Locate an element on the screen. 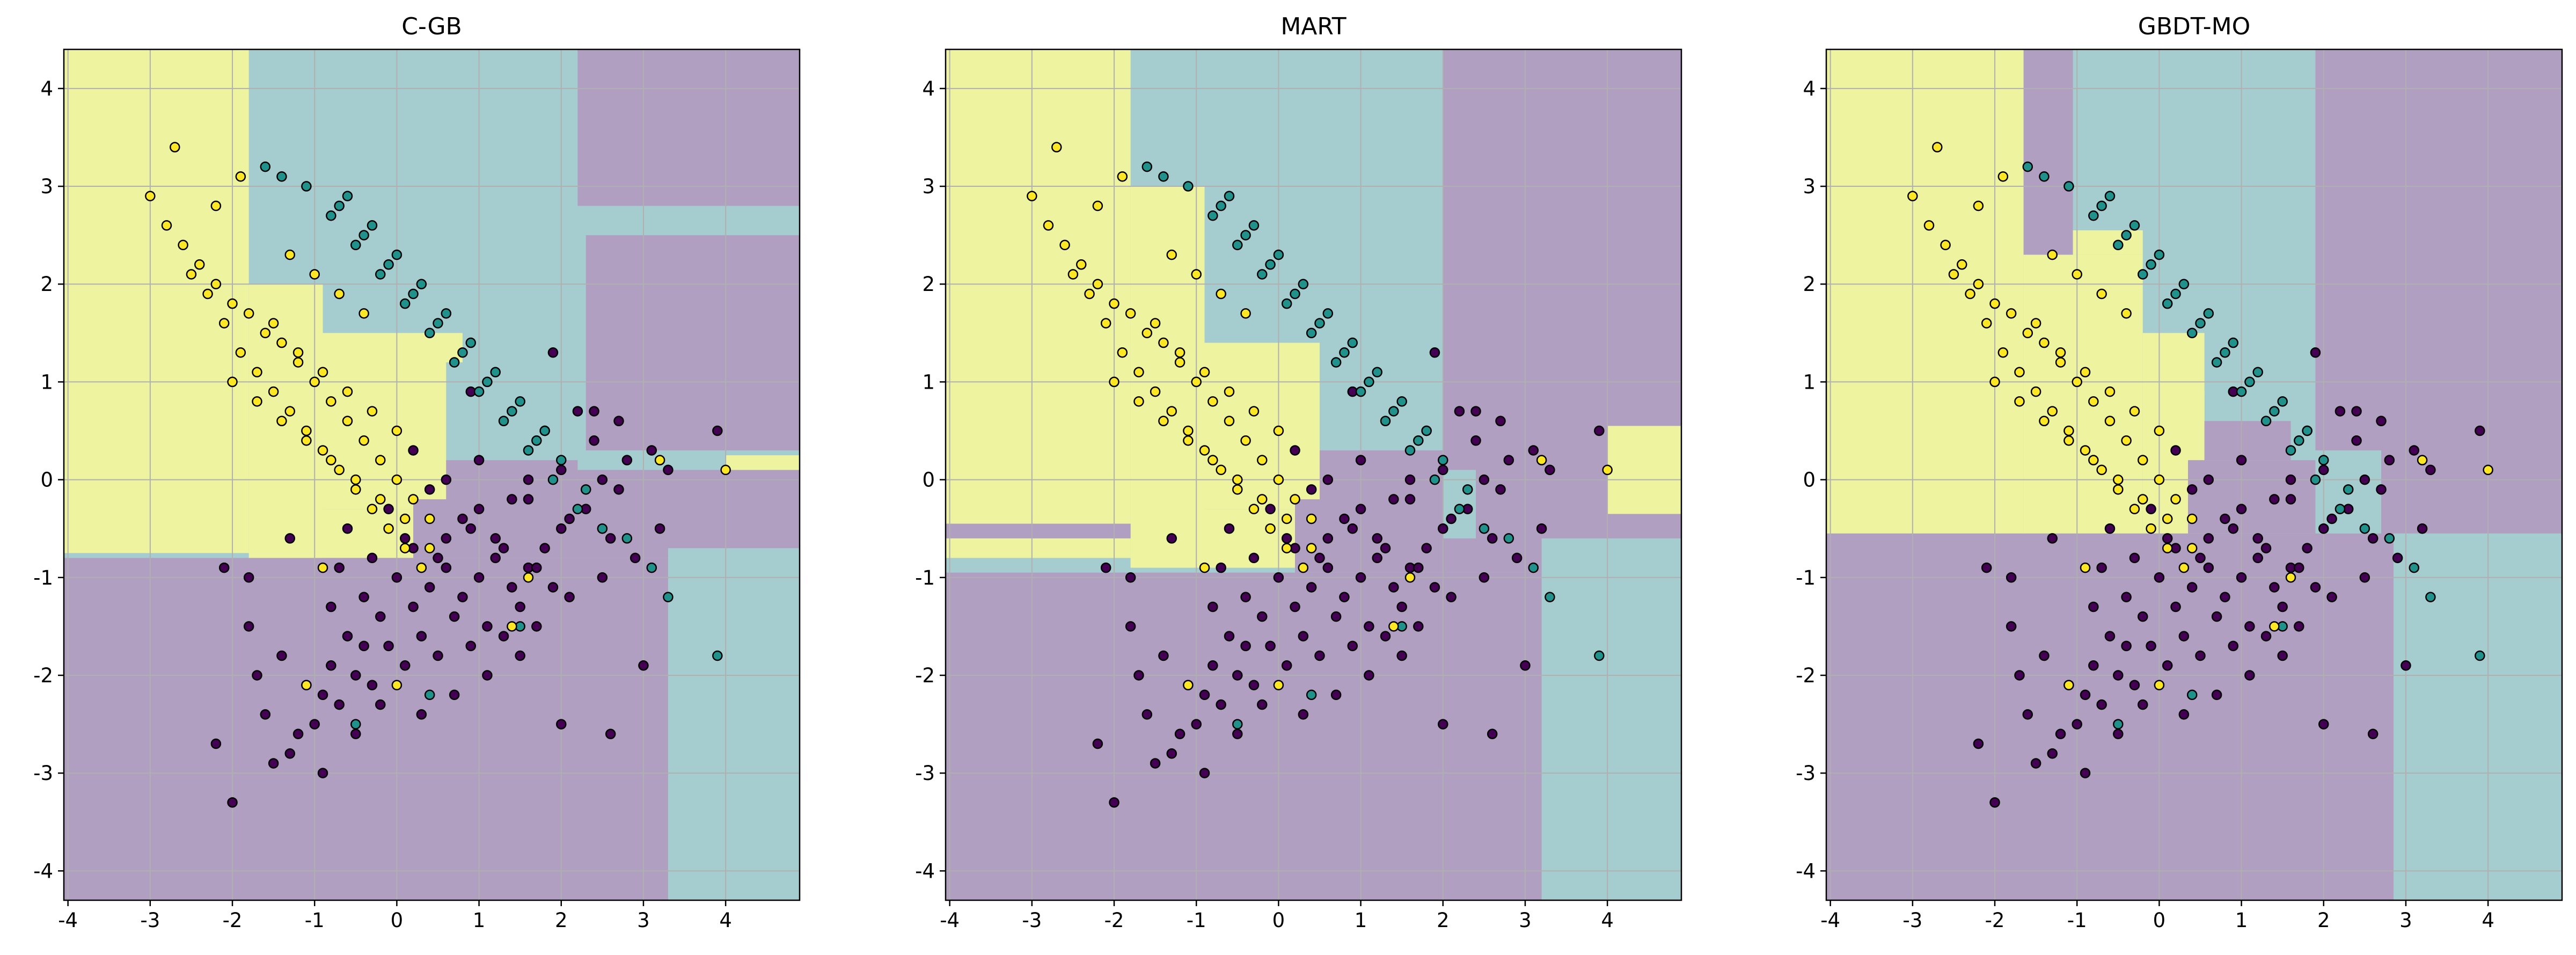 The image size is (2576, 955). y-tick-label: 3 is located at coordinates (928, 187).